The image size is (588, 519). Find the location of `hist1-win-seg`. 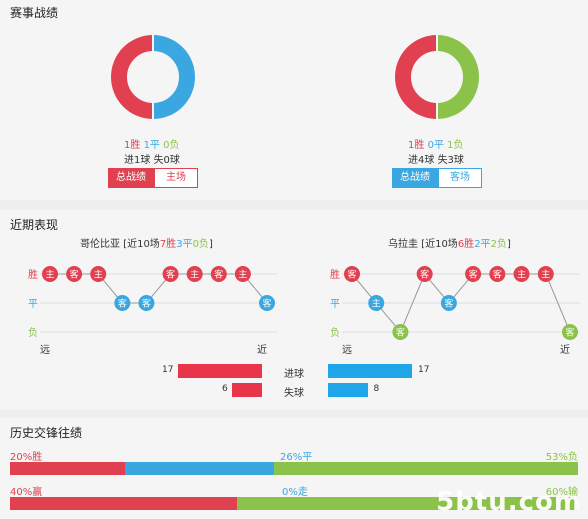

hist1-win-seg is located at coordinates (67, 468).